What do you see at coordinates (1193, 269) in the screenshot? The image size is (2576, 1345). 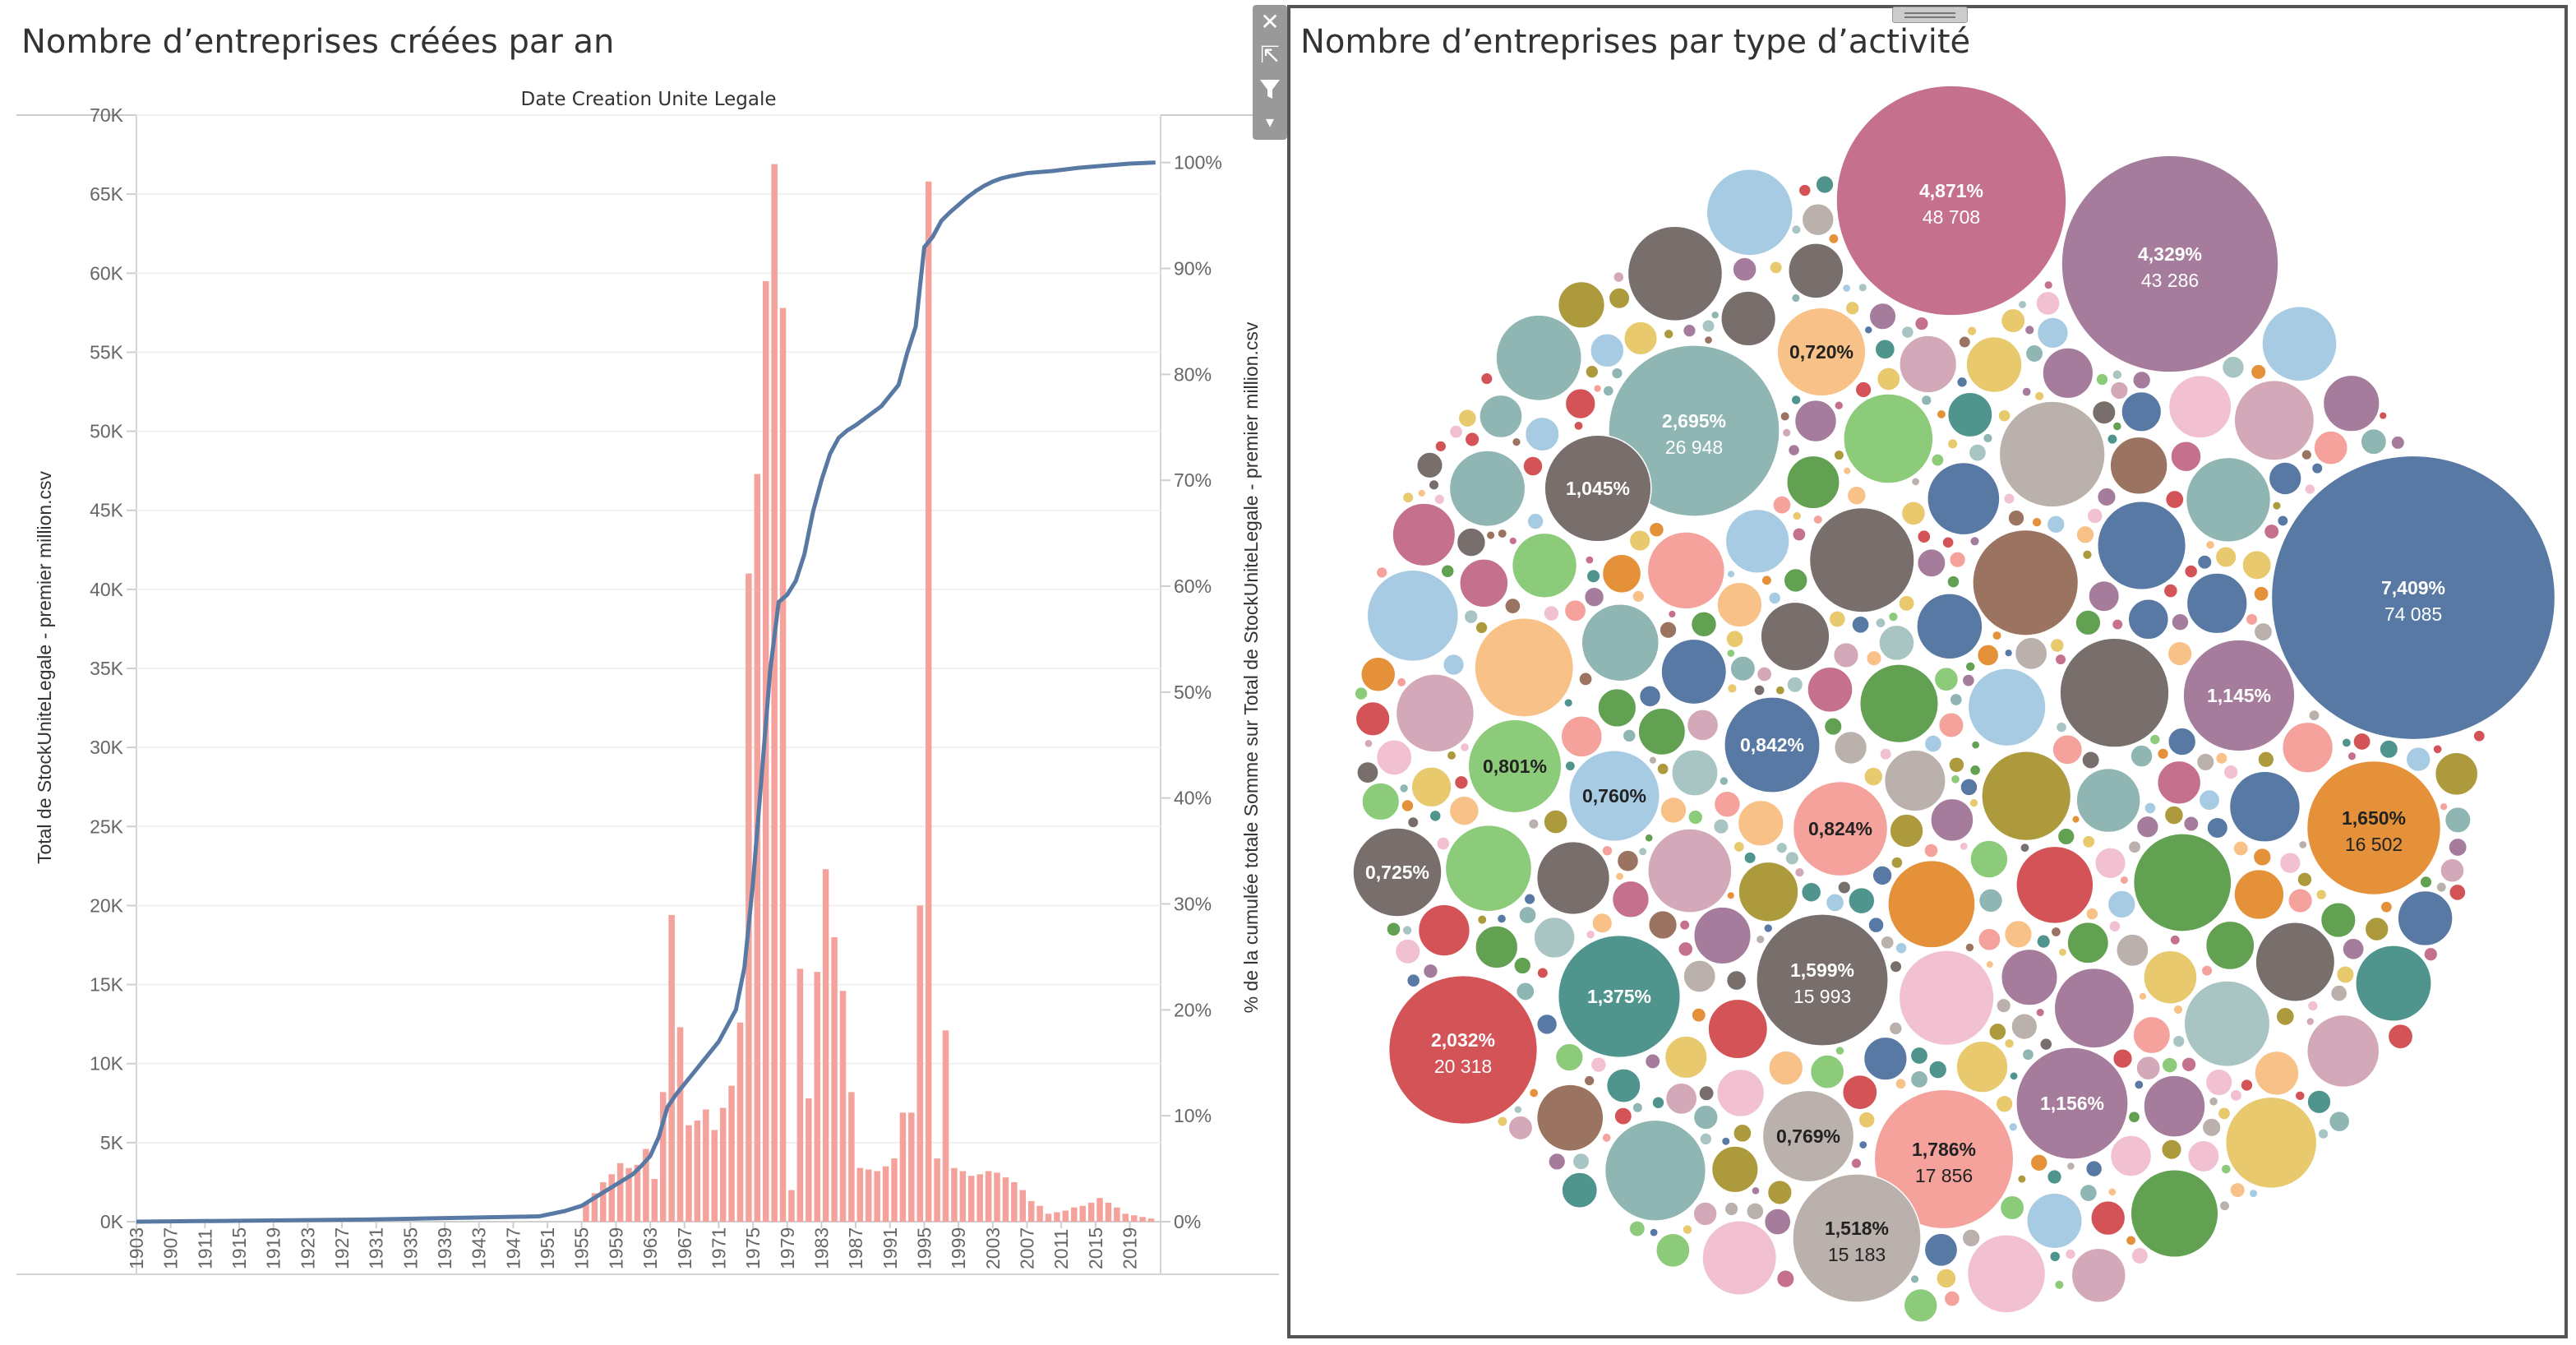 I see `y2-tick-label: 90%` at bounding box center [1193, 269].